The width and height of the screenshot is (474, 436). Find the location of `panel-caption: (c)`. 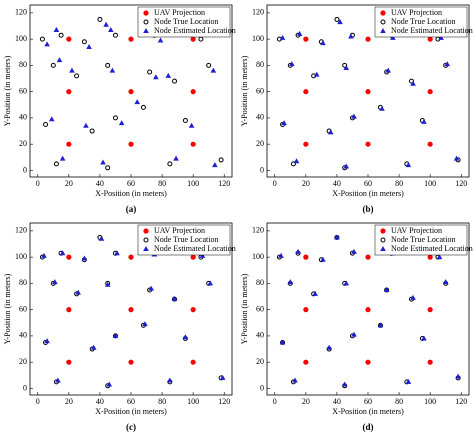

panel-caption: (c) is located at coordinates (131, 427).